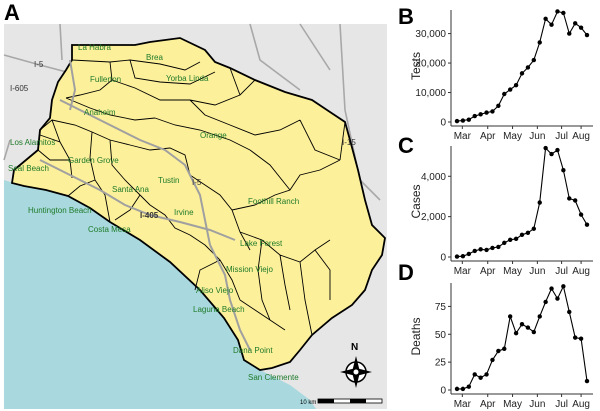  I want to click on y-axis-title: Cases, so click(416, 201).